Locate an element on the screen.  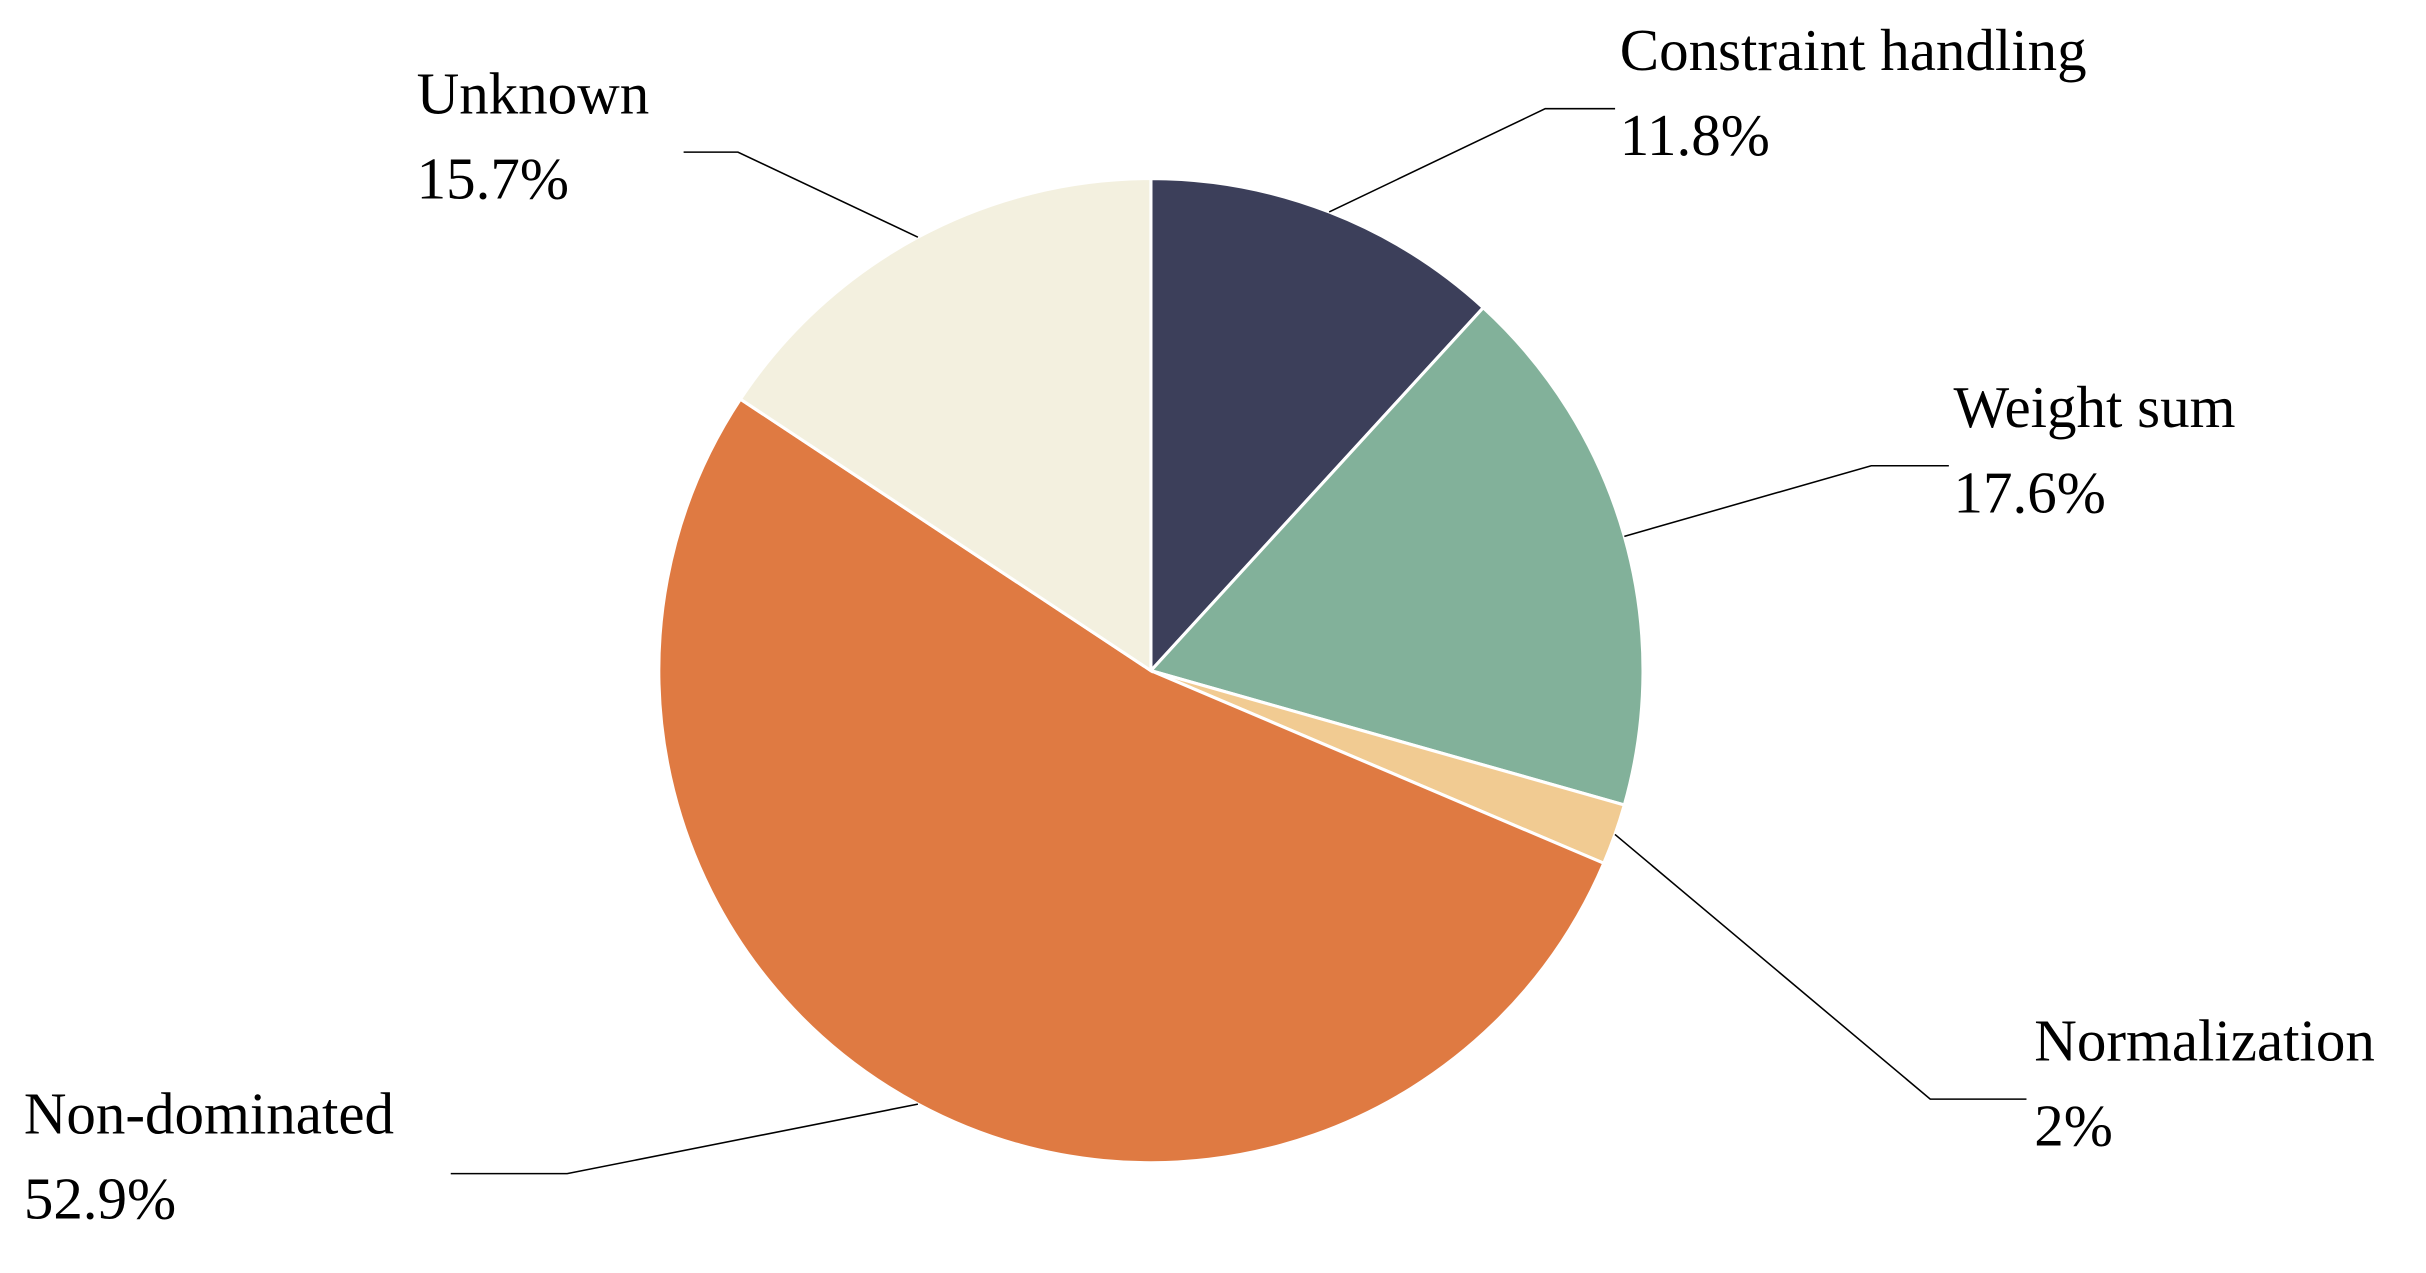
slice-label: Weight sum is located at coordinates (2095, 407).